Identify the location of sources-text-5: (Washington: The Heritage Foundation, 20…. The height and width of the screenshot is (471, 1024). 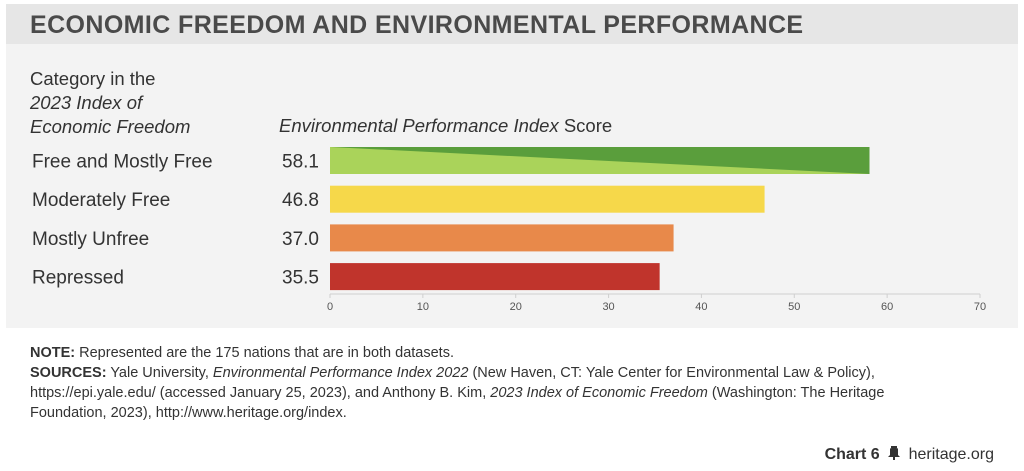
(457, 403).